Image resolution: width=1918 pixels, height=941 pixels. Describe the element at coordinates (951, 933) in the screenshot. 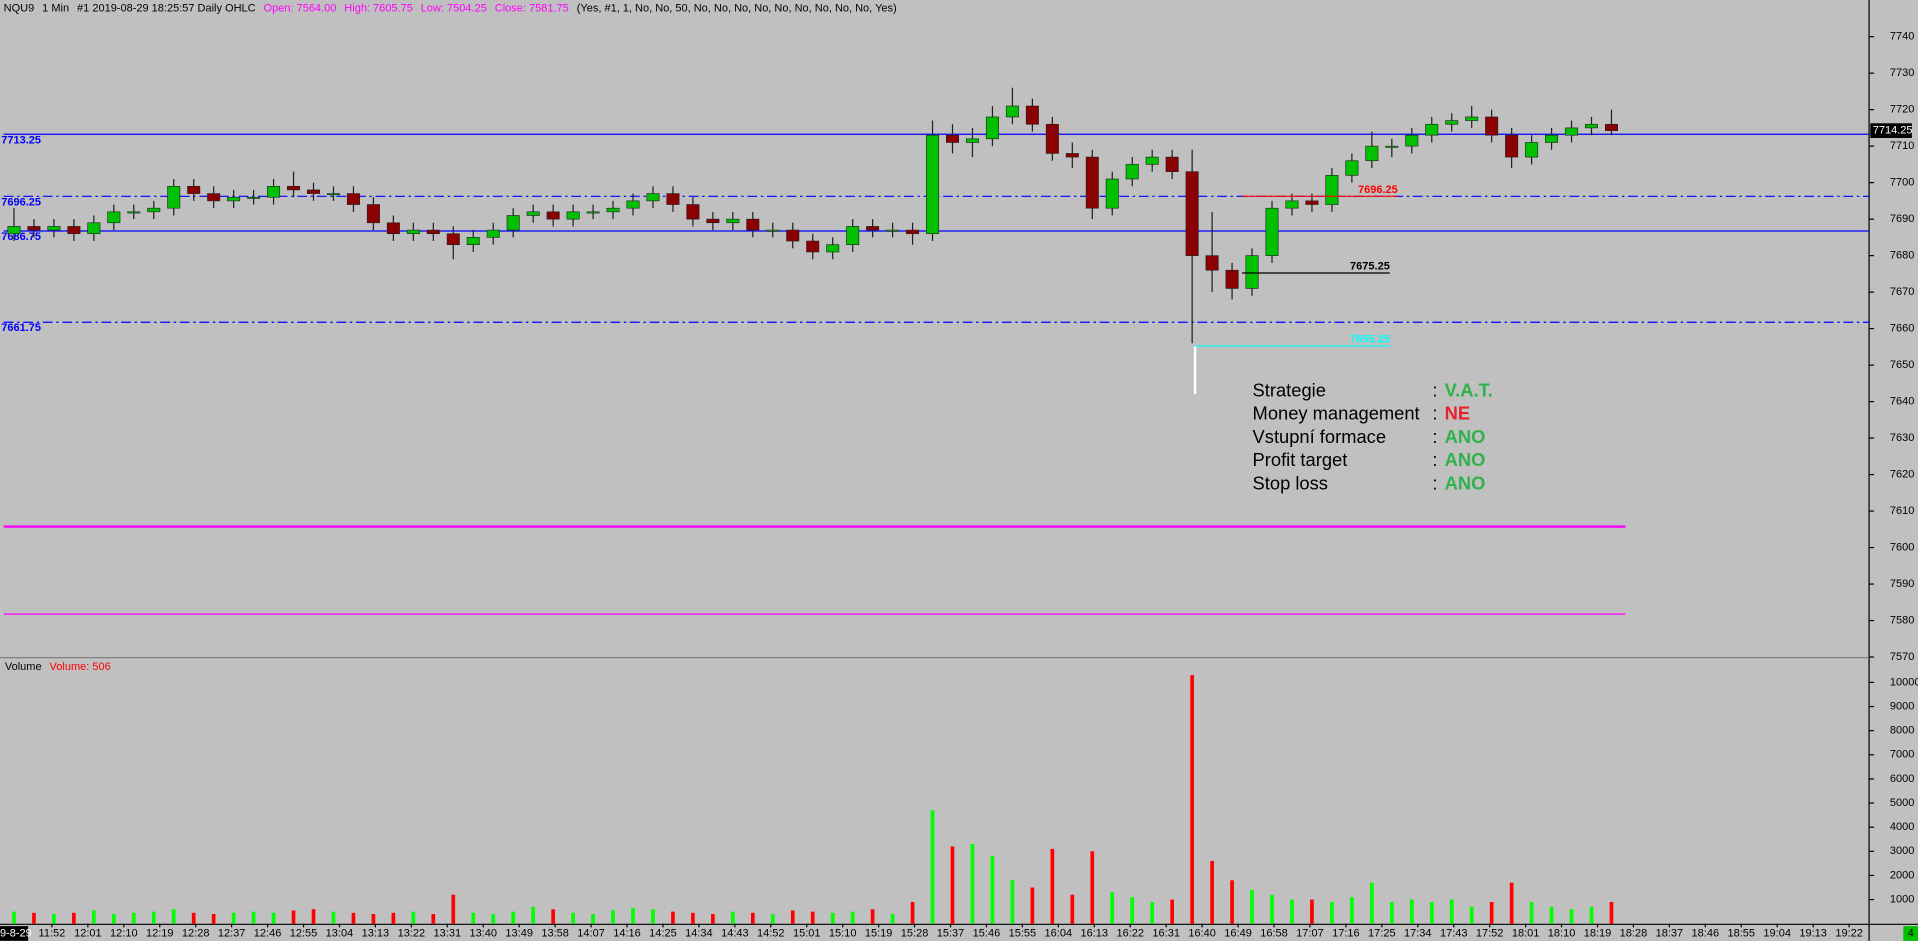

I see `x-tick-label: 15:37` at that location.